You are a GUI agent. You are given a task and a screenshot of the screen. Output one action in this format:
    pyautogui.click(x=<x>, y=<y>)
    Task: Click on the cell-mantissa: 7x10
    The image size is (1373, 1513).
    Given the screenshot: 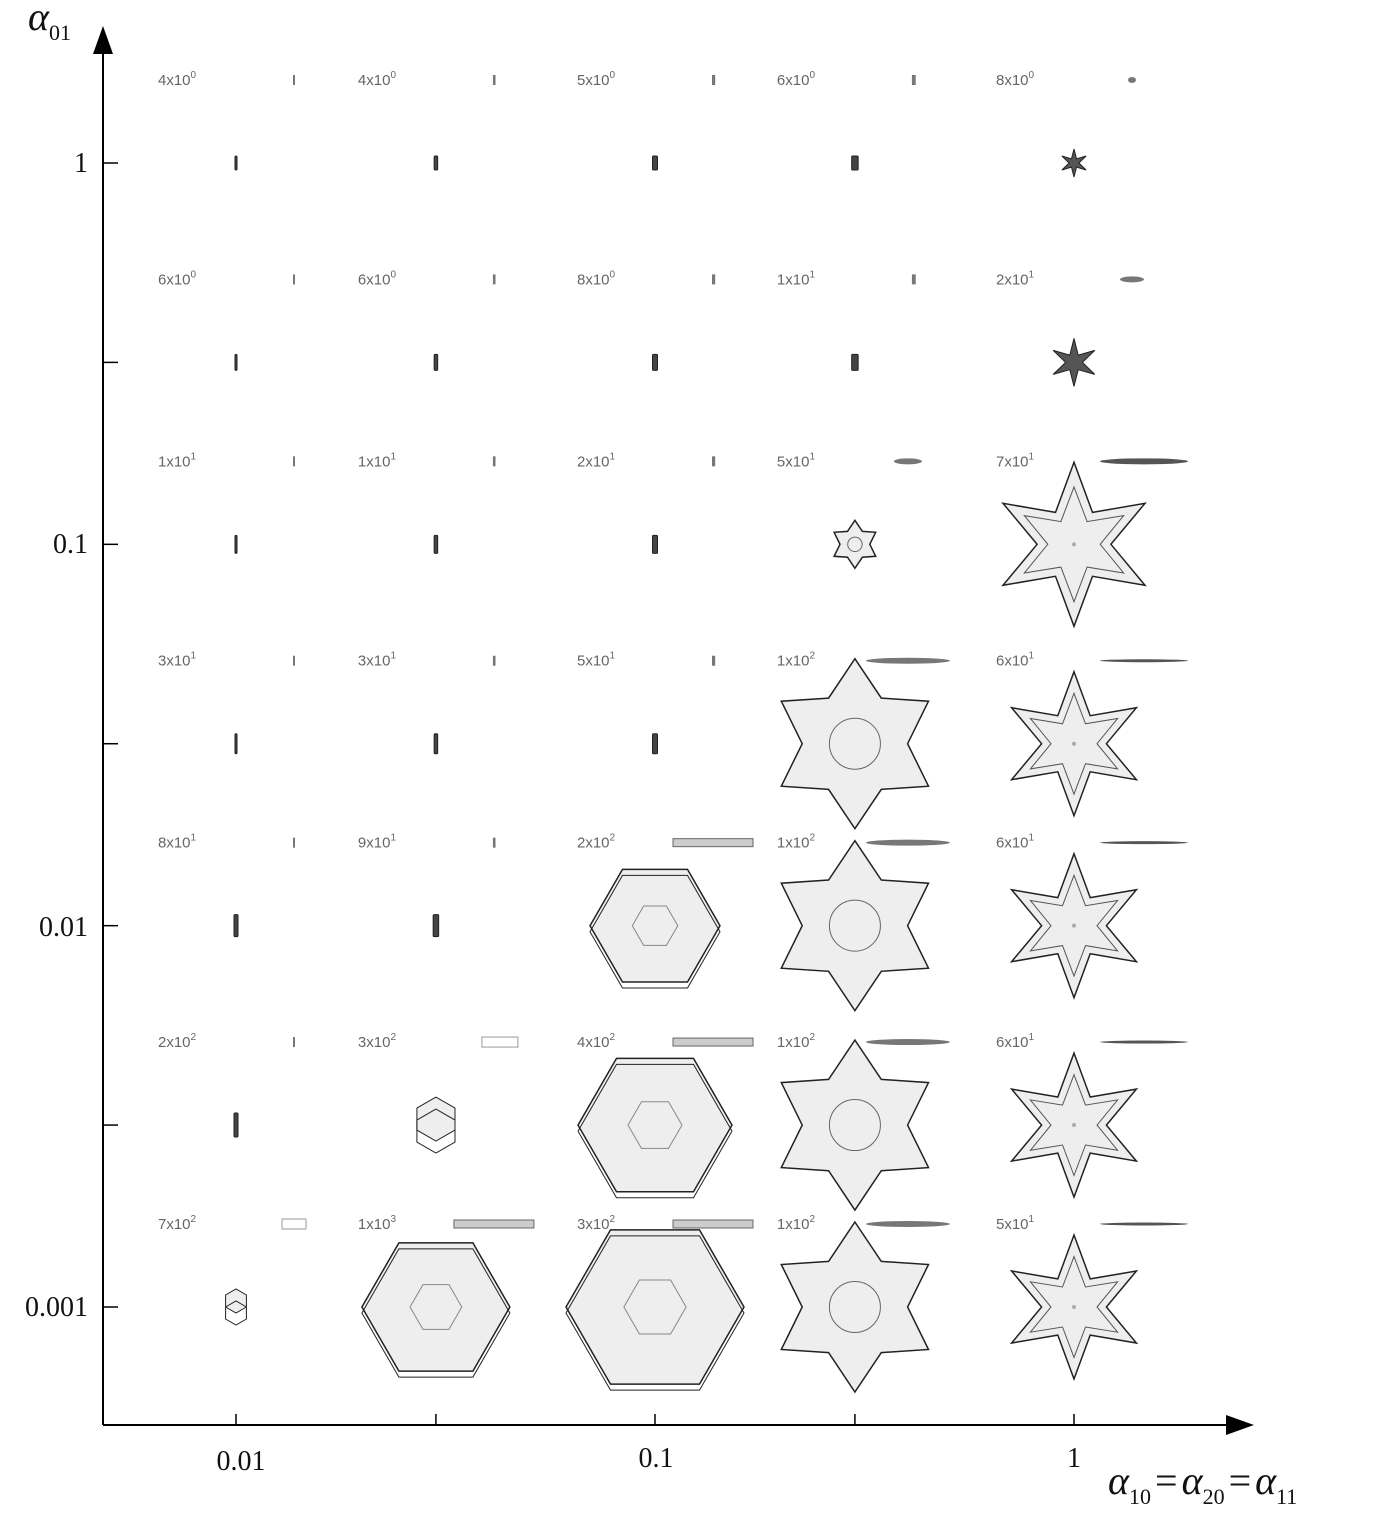 What is the action you would take?
    pyautogui.click(x=174, y=1224)
    